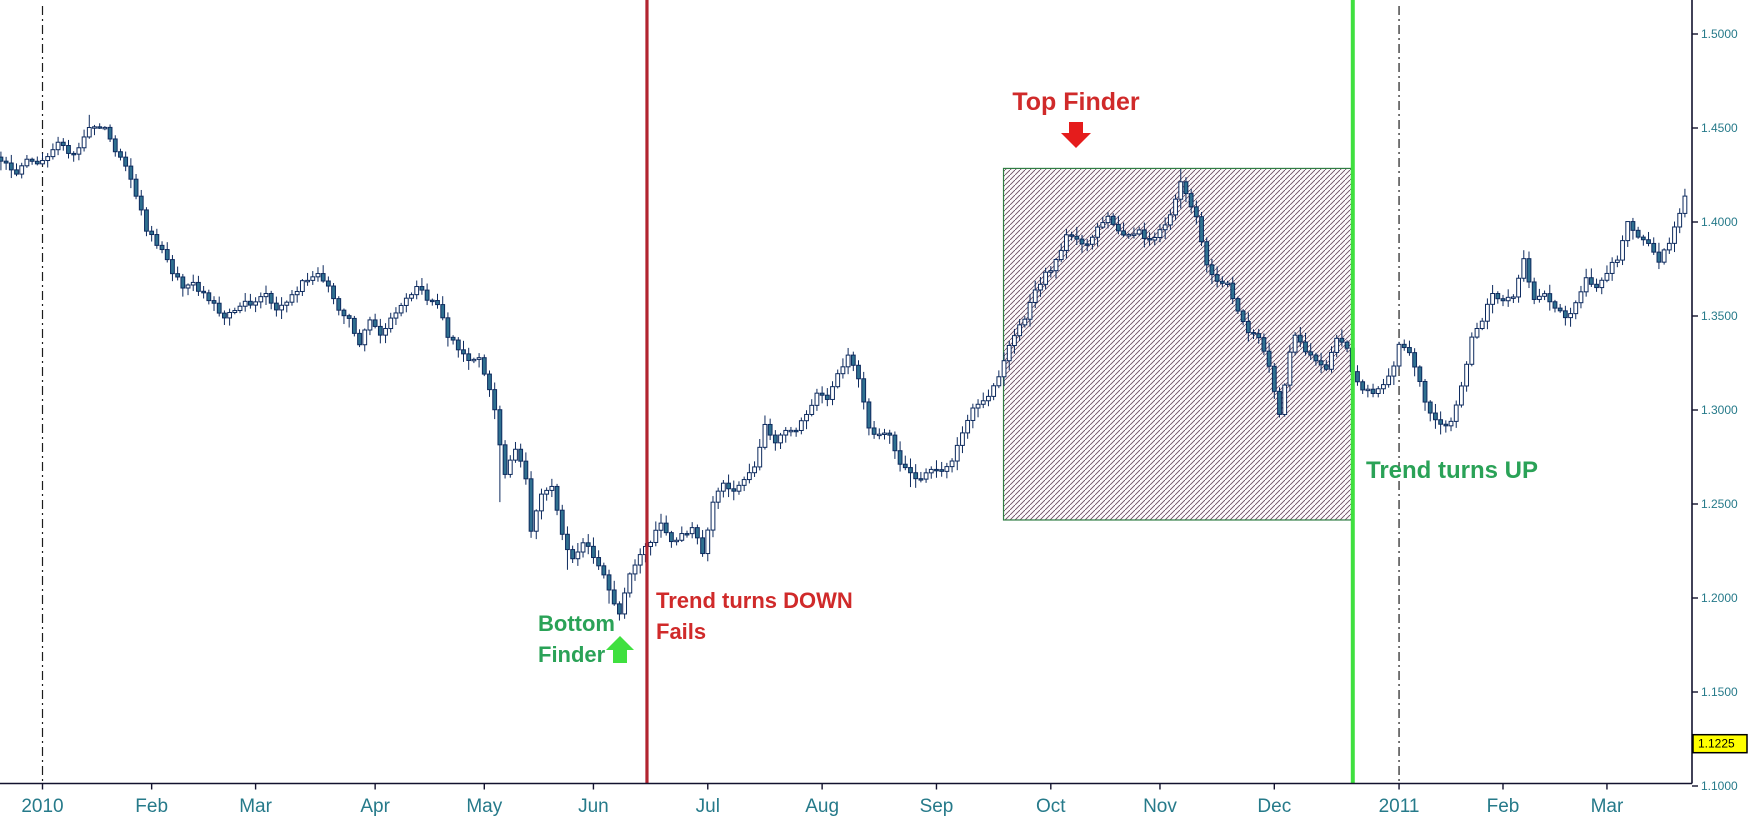 The image size is (1759, 830). What do you see at coordinates (1160, 806) in the screenshot?
I see `time-axis-label: Nov` at bounding box center [1160, 806].